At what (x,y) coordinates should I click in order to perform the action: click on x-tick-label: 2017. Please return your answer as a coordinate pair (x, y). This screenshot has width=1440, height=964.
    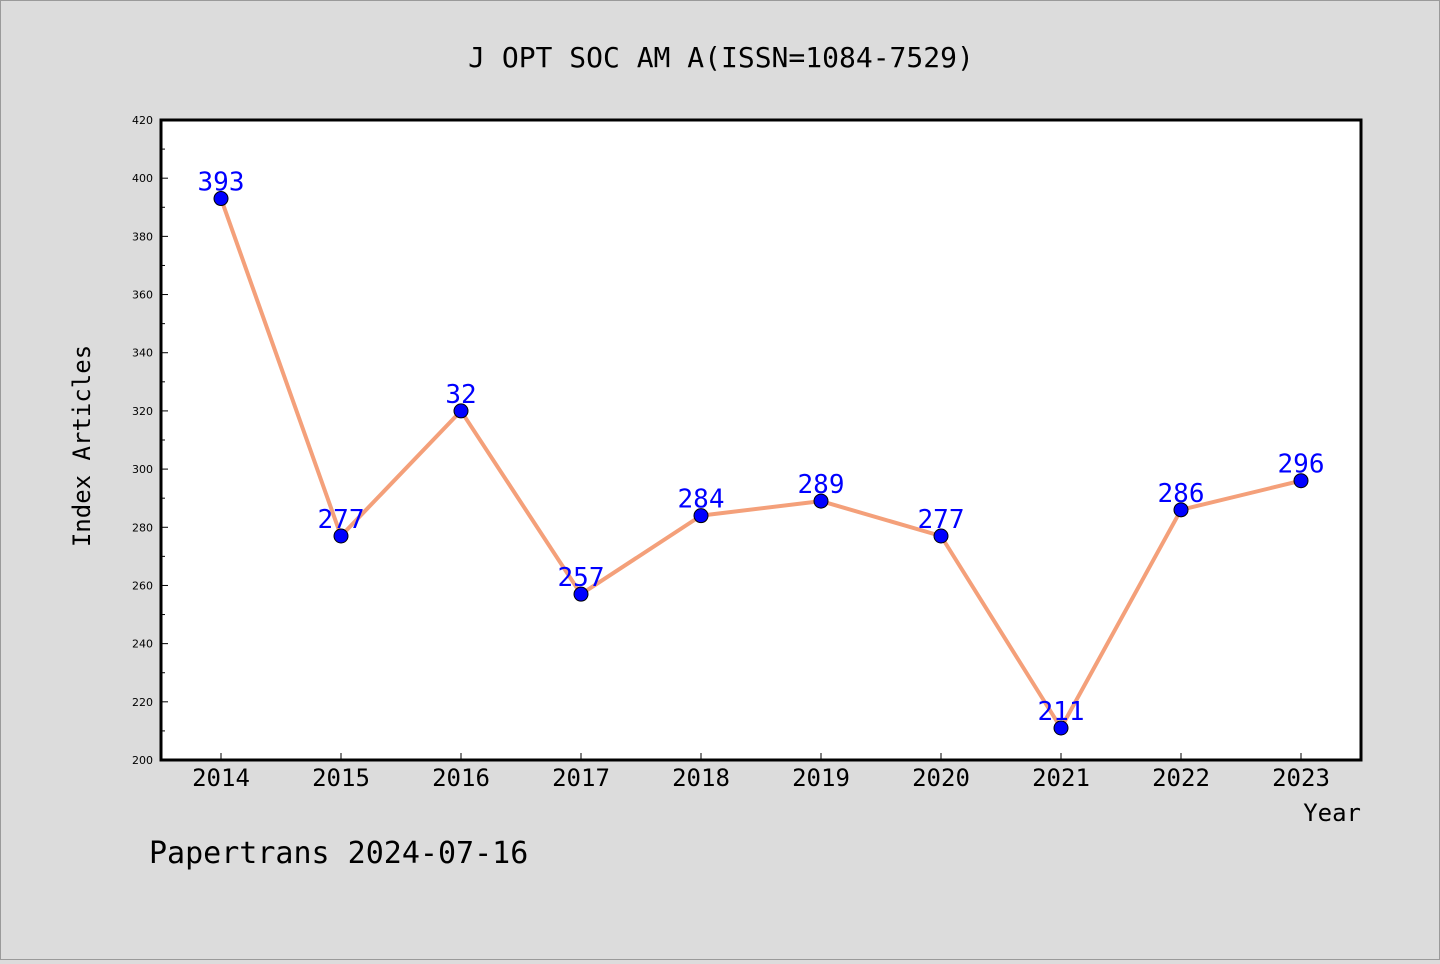
    Looking at the image, I should click on (581, 778).